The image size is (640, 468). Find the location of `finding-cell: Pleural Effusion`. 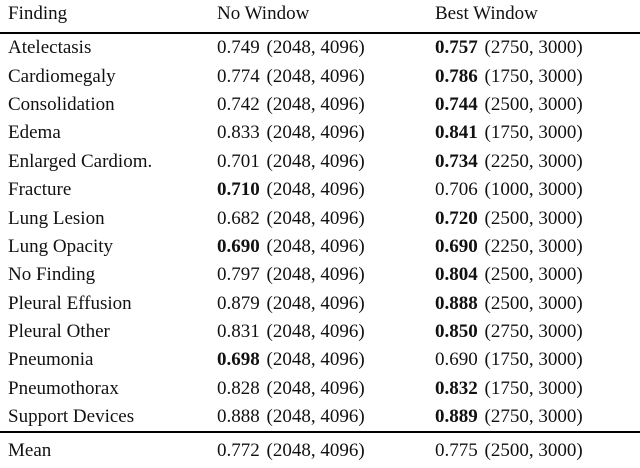

finding-cell: Pleural Effusion is located at coordinates (70, 303).